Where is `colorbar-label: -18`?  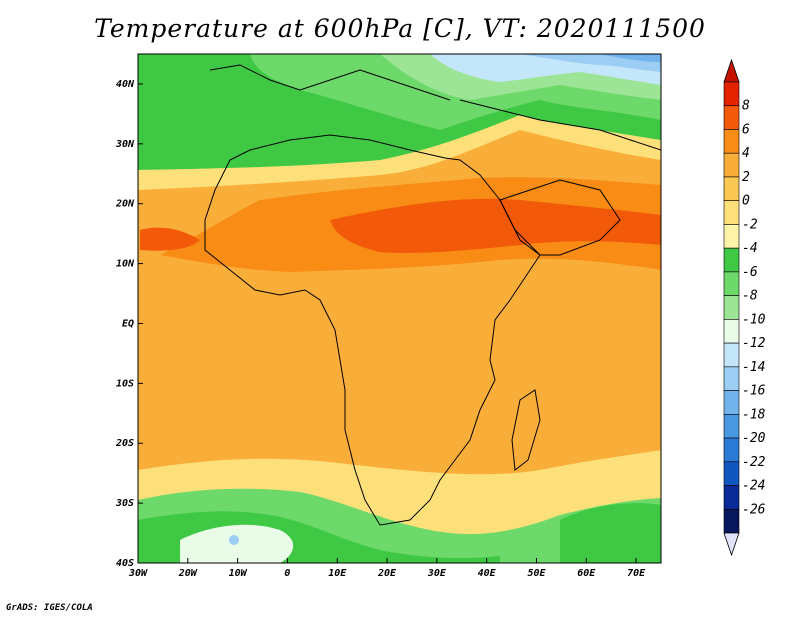 colorbar-label: -18 is located at coordinates (754, 414).